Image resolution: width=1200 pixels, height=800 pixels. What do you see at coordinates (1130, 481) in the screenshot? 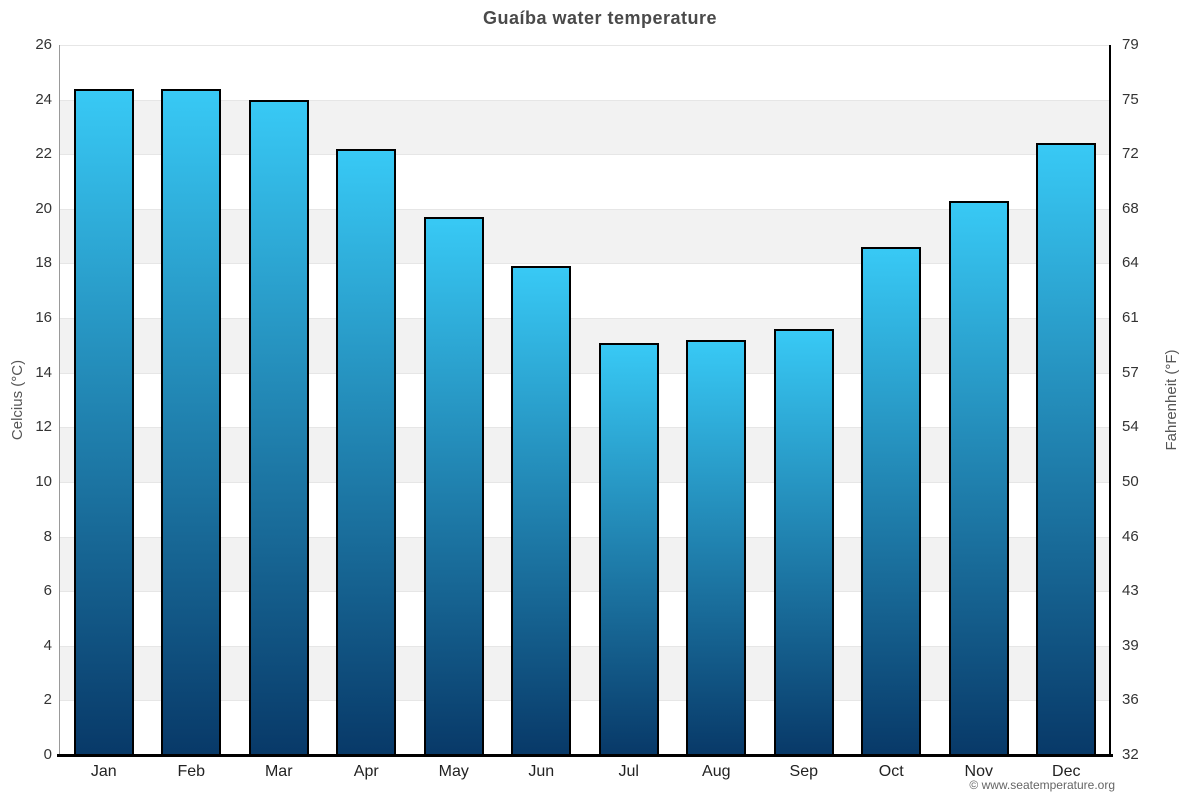
I see `fahrenheit-tick-label: 50` at bounding box center [1130, 481].